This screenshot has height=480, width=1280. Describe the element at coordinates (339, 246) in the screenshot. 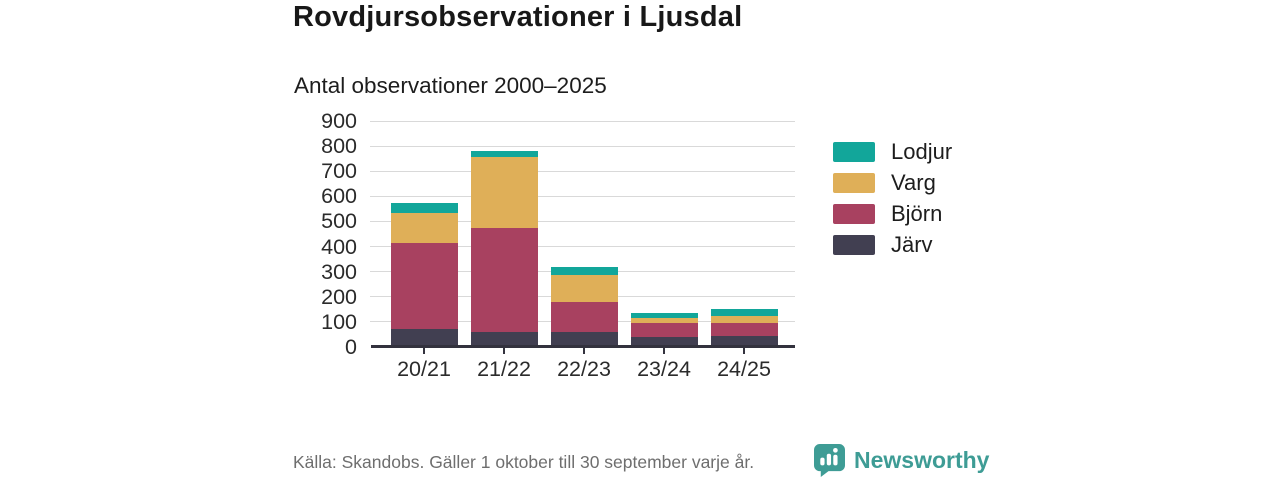

I see `y-tick-label-400: 400` at that location.